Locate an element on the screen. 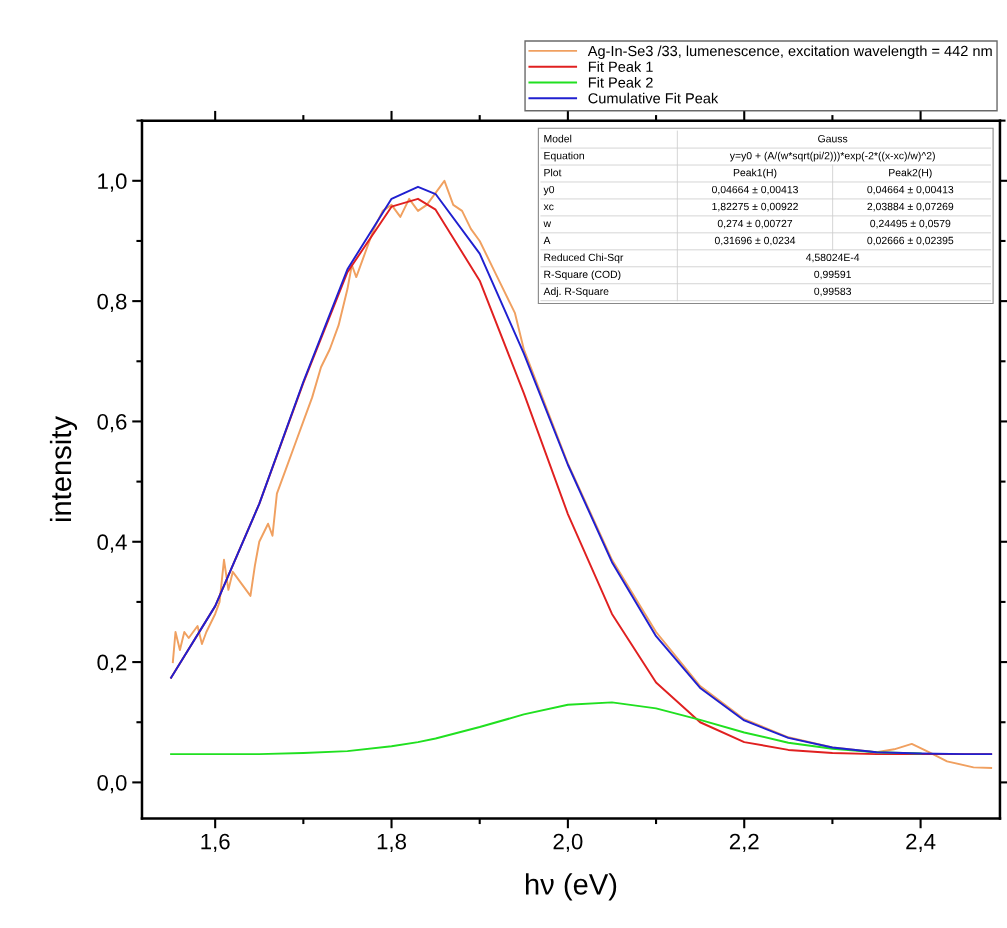 This screenshot has width=1007, height=928. annotation: y=y0 + (A/(w*sqrt(pi/2)))*exp(-2*((x-xc)/w)^2) is located at coordinates (832, 156).